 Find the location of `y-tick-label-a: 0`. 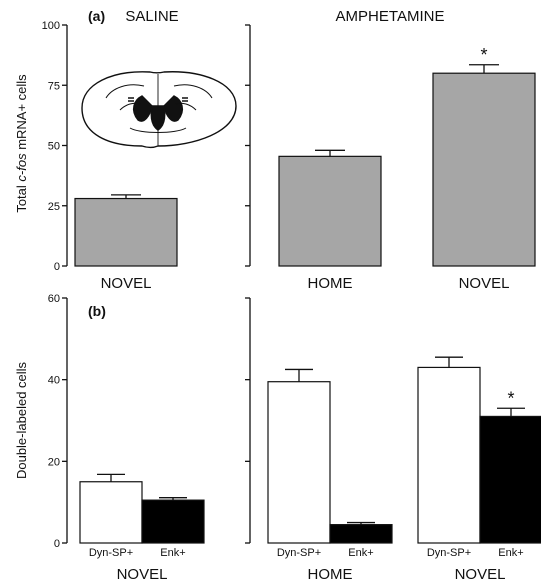

y-tick-label-a: 0 is located at coordinates (57, 267).